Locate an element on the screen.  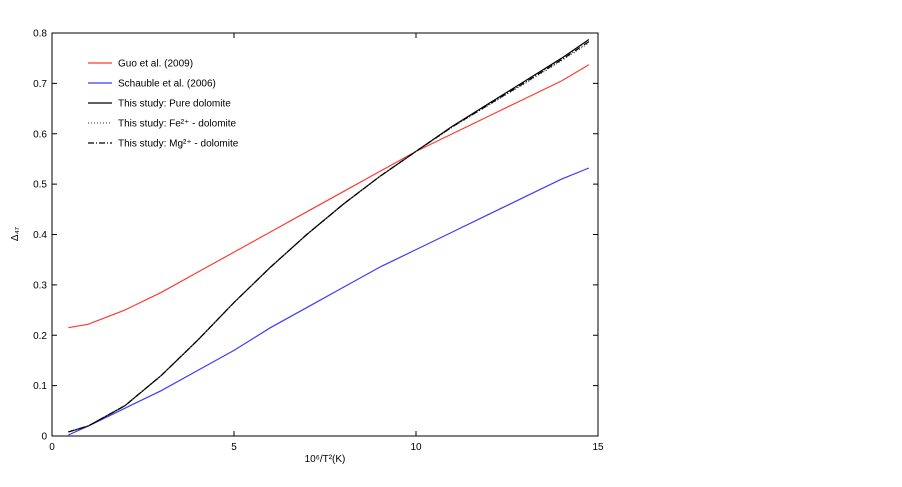
legend-label: This study: Pure dolomite is located at coordinates (174, 104).